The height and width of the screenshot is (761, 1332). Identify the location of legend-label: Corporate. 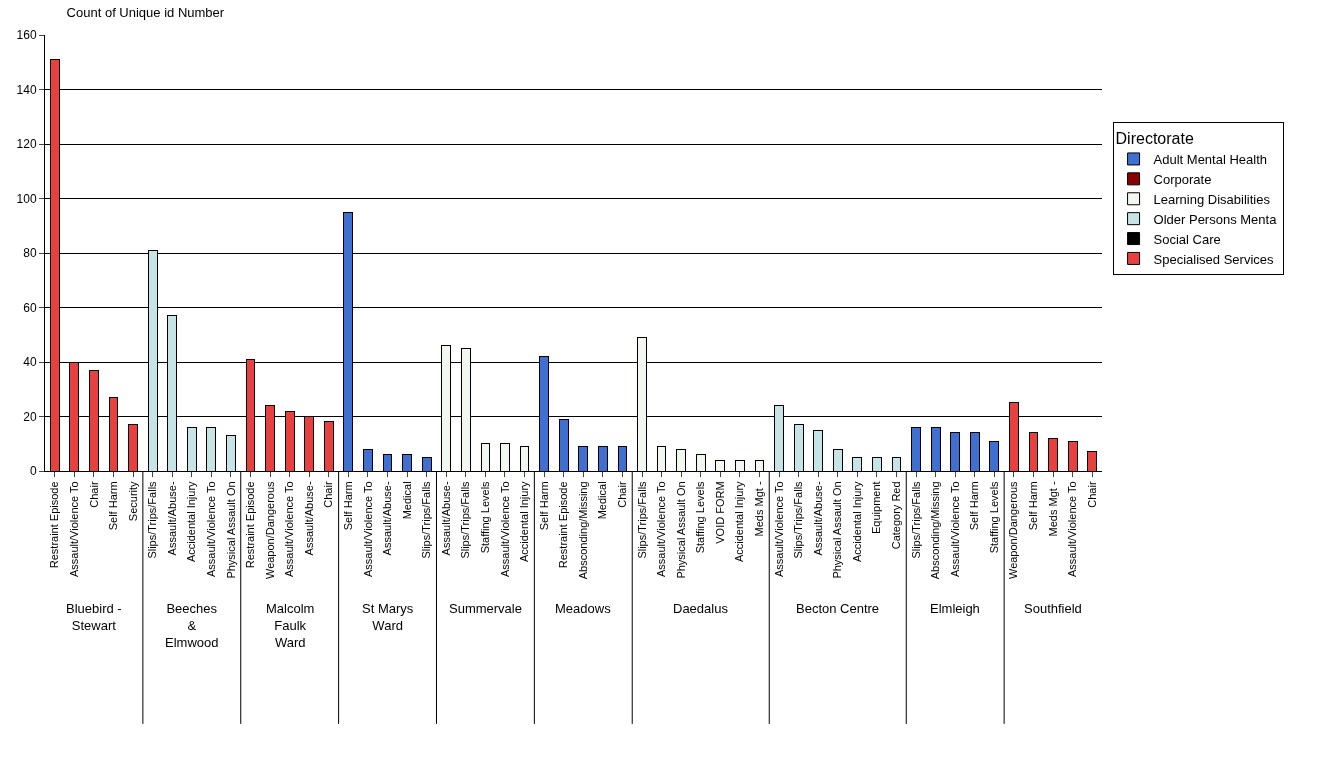
(1182, 179).